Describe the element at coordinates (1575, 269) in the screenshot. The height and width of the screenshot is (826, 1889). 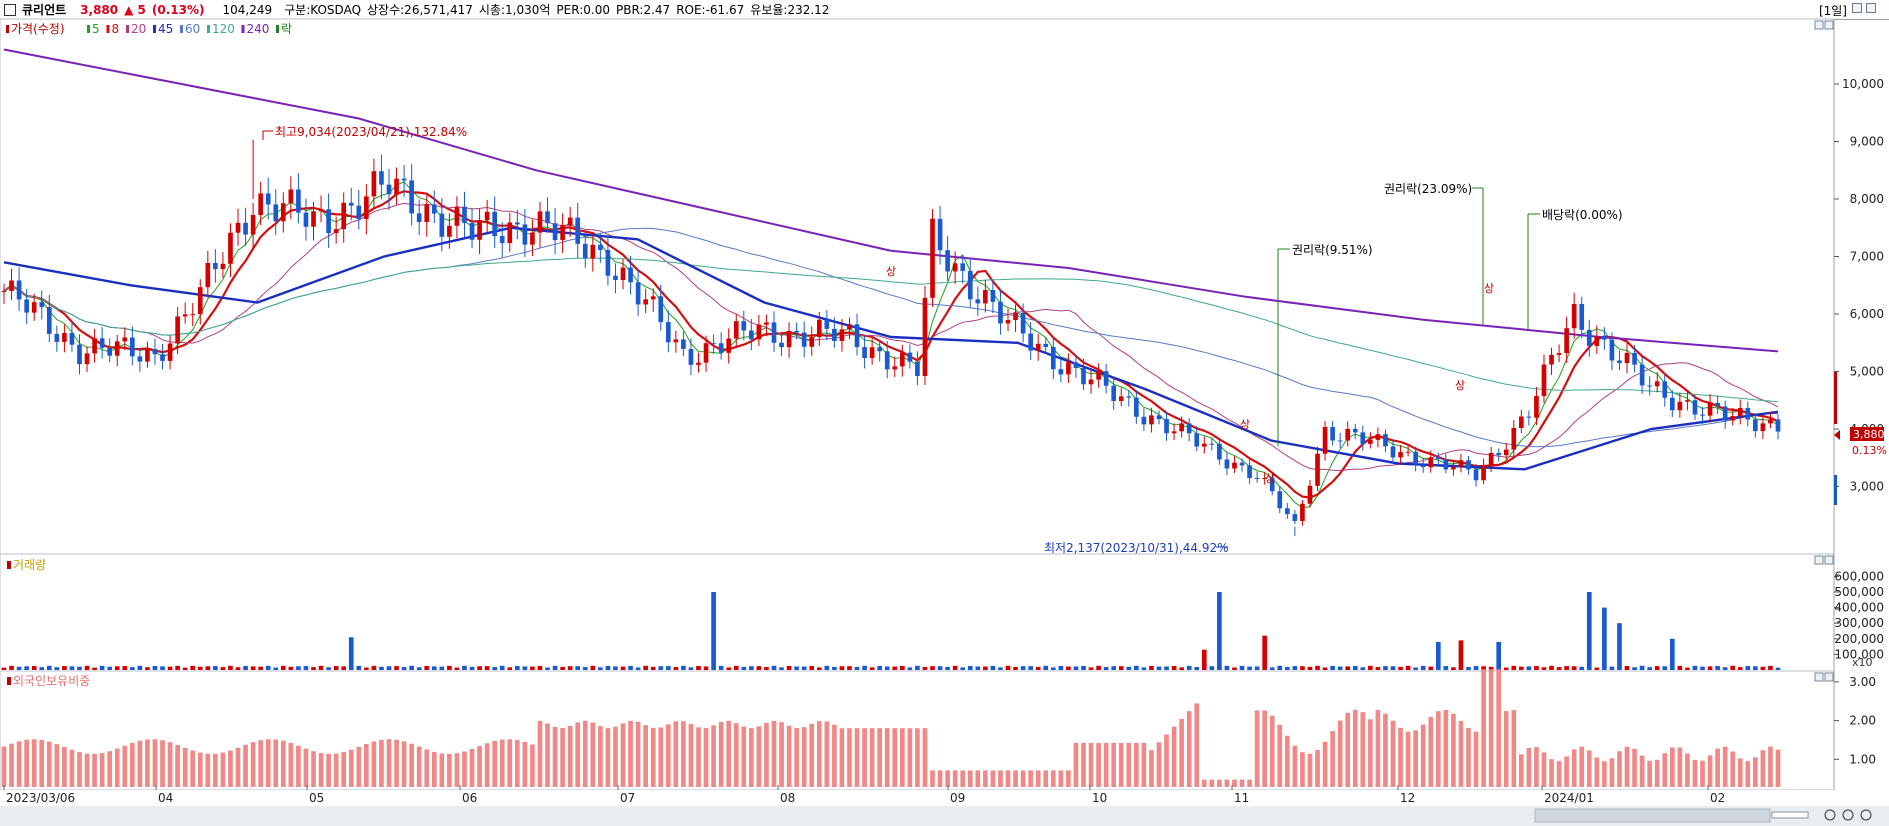
I see `dividend-annotation: 배당락(0.00%)` at that location.